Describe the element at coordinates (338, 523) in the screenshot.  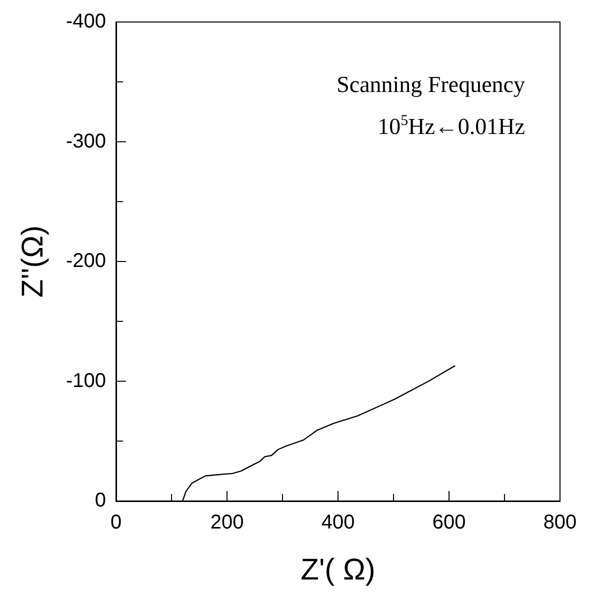
I see `x-tick-label: 400` at that location.